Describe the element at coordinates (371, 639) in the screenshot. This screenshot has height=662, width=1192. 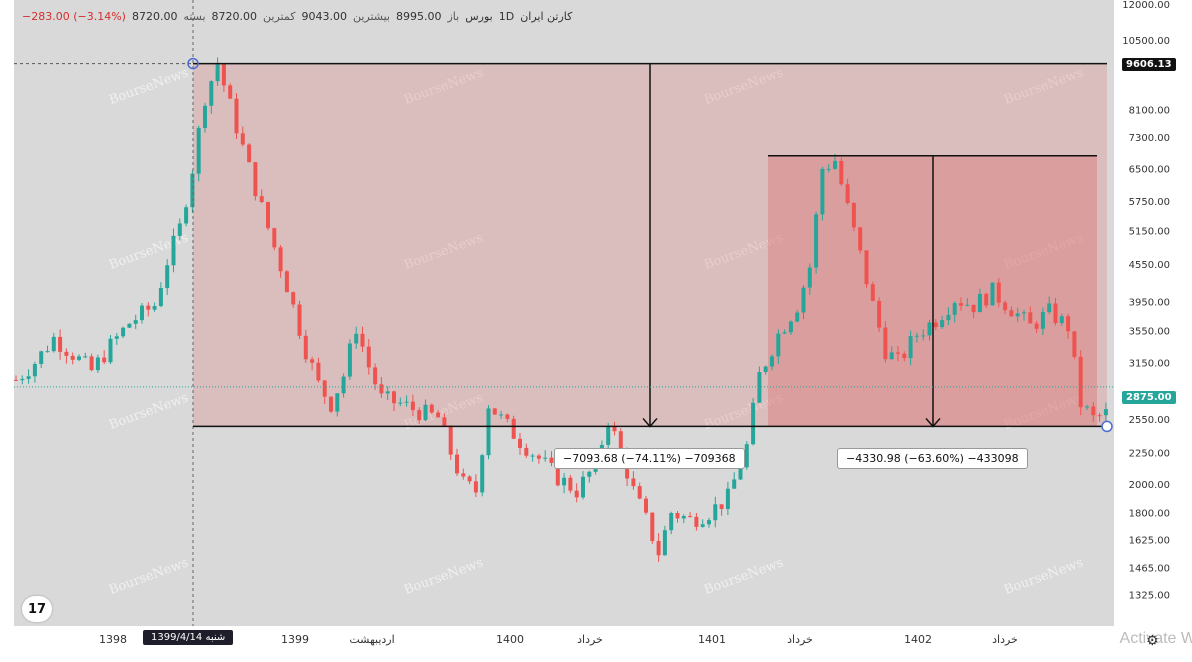
I see `time-axis-label: اردیبهشت` at that location.